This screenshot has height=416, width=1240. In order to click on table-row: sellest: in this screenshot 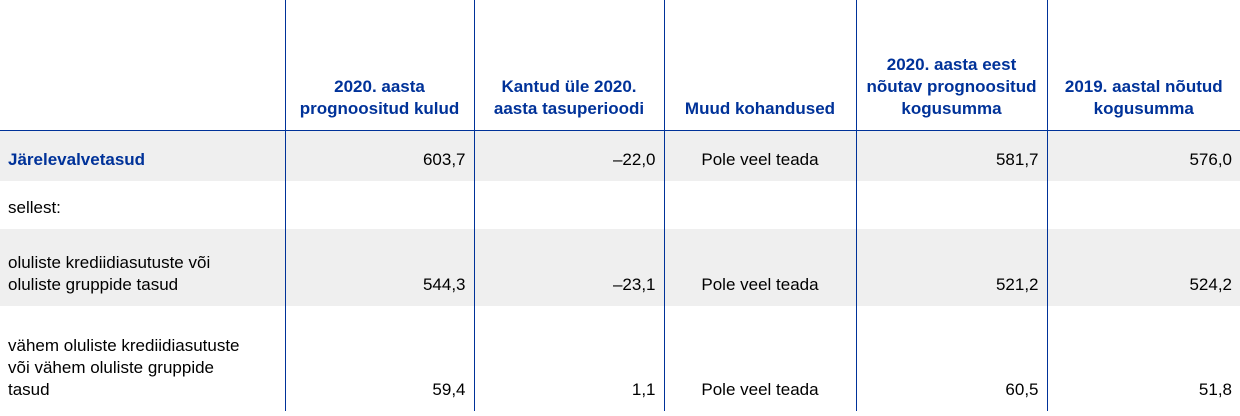, I will do `click(620, 204)`.